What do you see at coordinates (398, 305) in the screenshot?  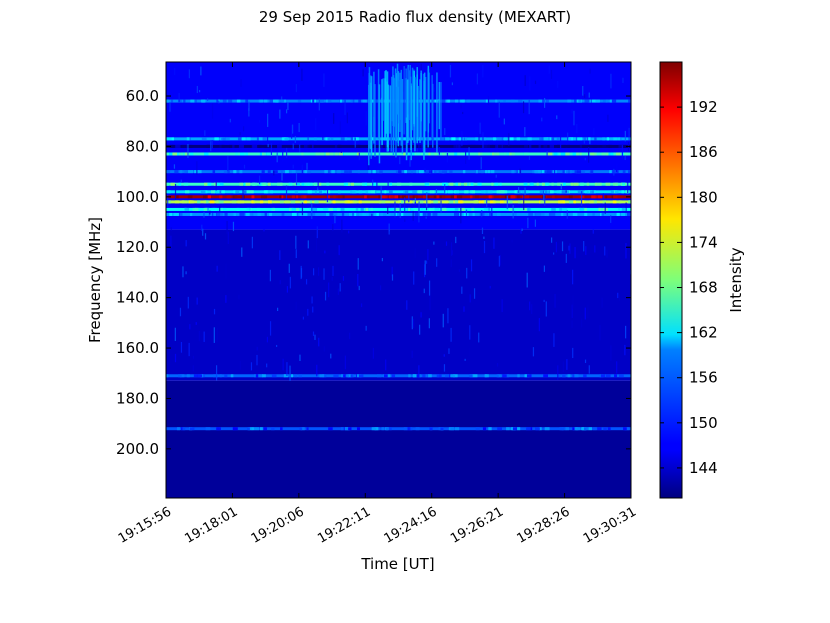 I see `region-middle` at bounding box center [398, 305].